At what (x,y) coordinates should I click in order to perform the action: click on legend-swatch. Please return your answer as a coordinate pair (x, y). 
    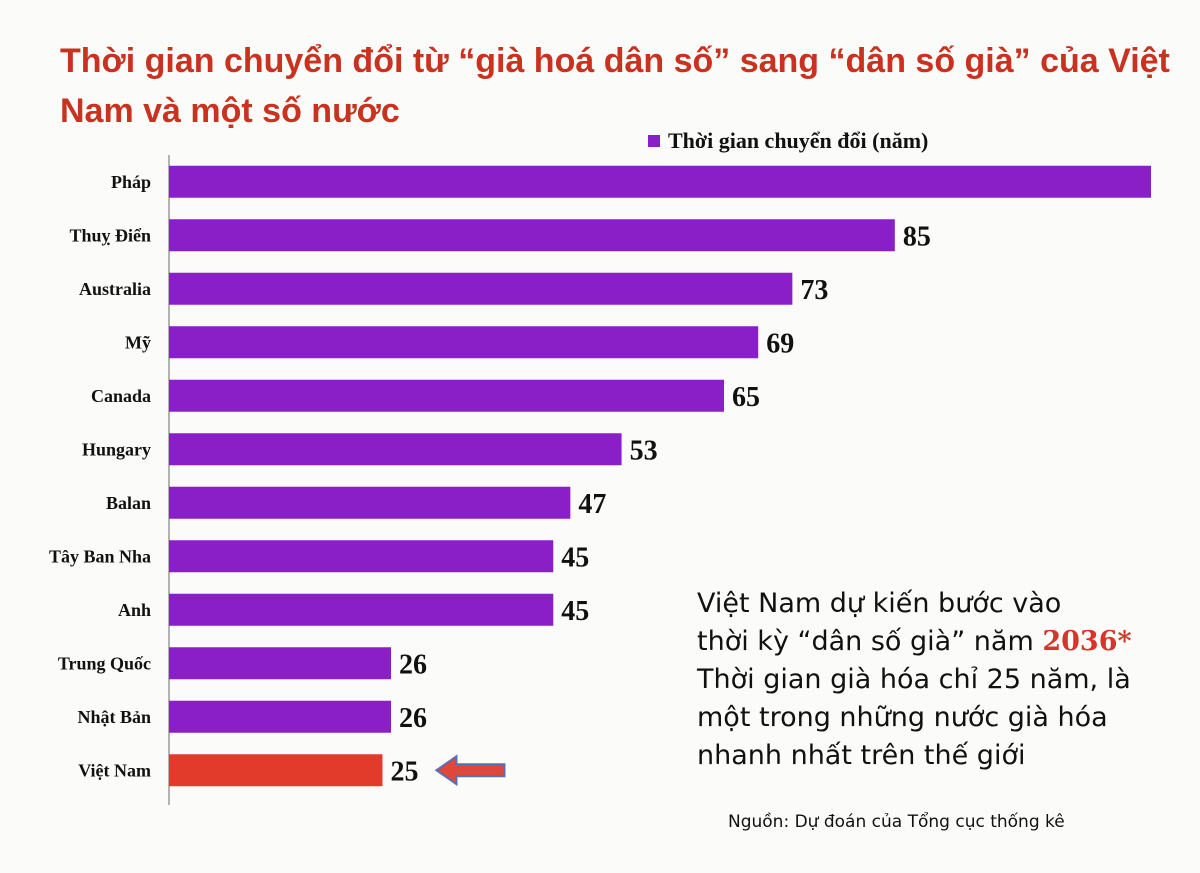
    Looking at the image, I should click on (654, 141).